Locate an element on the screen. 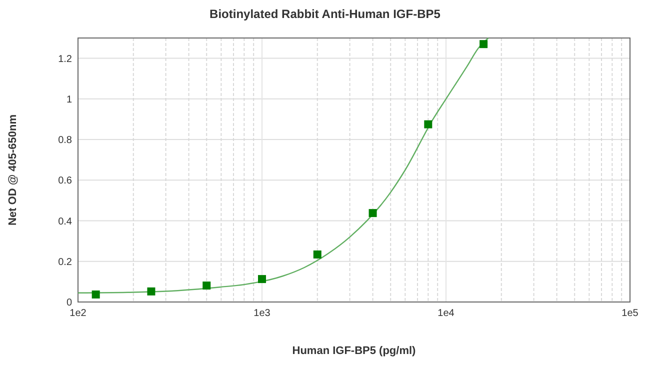 This screenshot has height=368, width=650. y-tick-label: 1 is located at coordinates (69, 100).